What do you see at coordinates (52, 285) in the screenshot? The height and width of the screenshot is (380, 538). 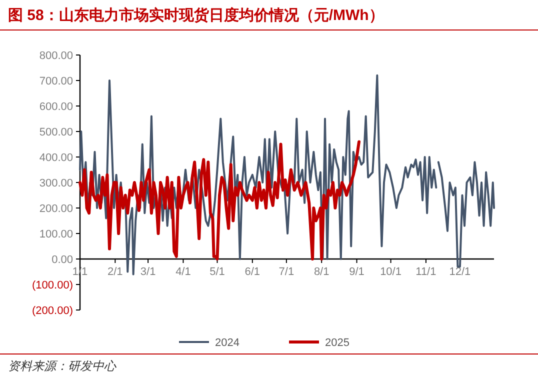 I see `y-tick-label: (100.00)` at bounding box center [52, 285].